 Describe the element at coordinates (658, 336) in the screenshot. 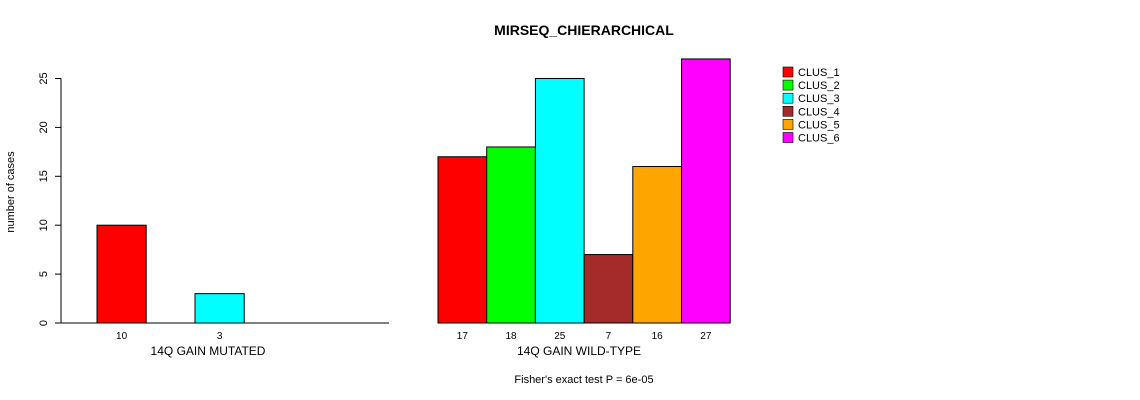

I see `bar-count-label: 16` at that location.